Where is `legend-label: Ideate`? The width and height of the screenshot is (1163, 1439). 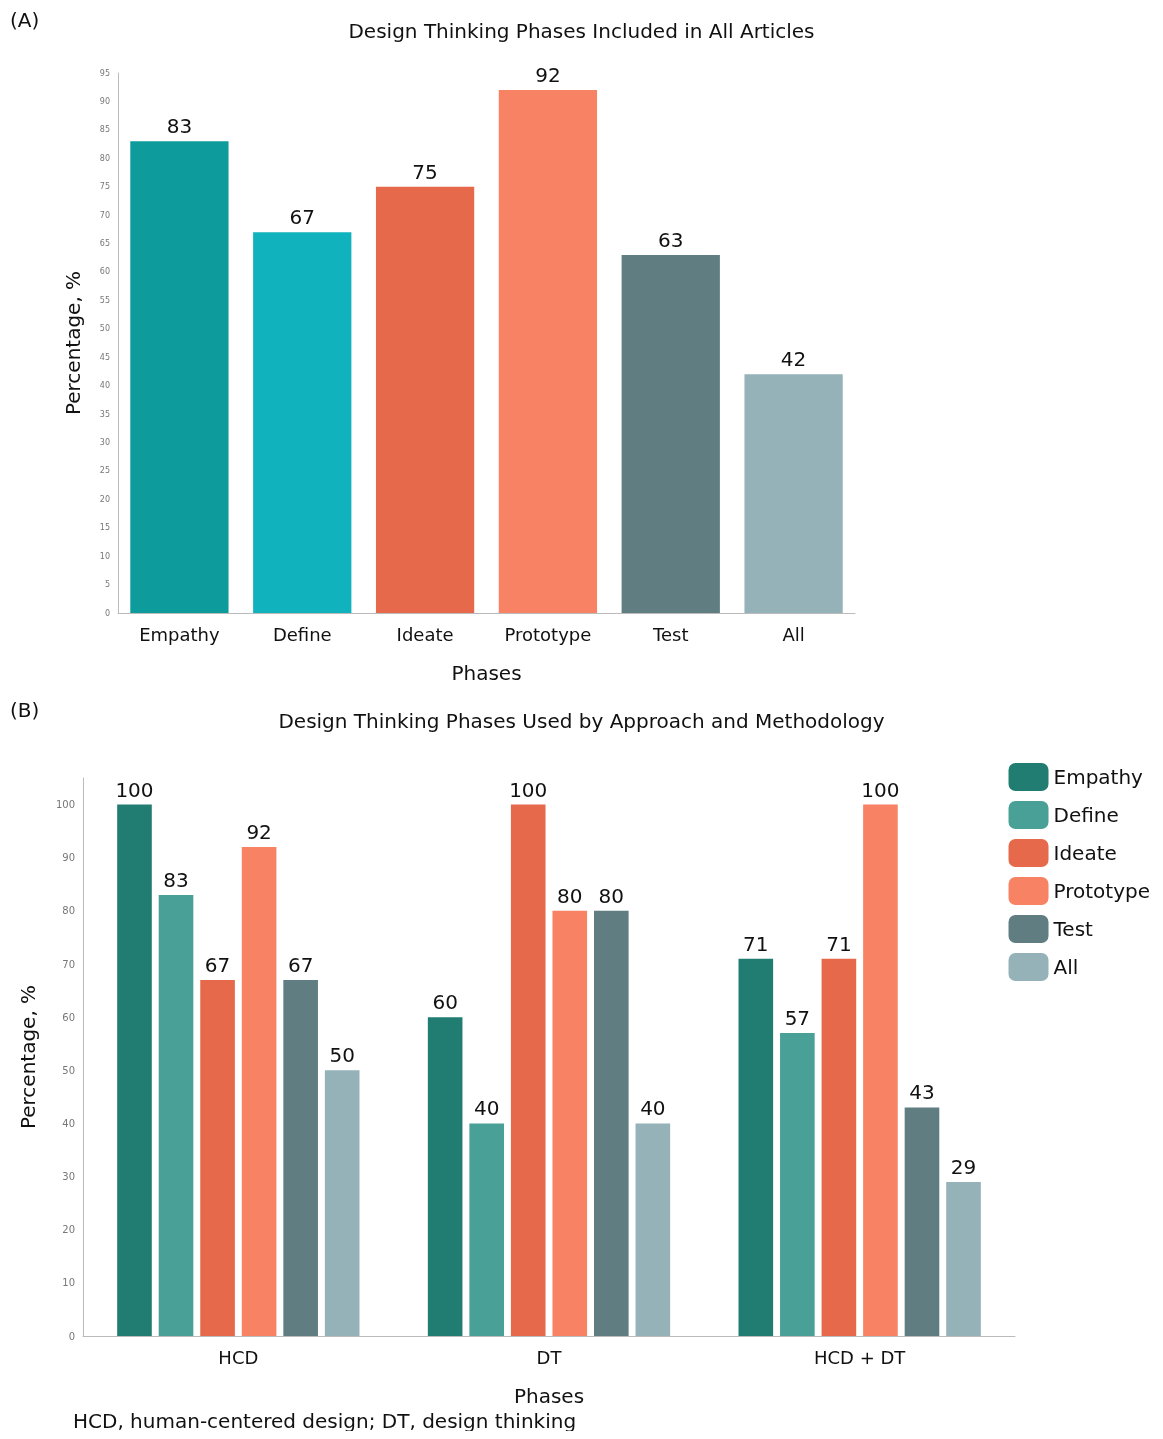
legend-label: Ideate is located at coordinates (1085, 853).